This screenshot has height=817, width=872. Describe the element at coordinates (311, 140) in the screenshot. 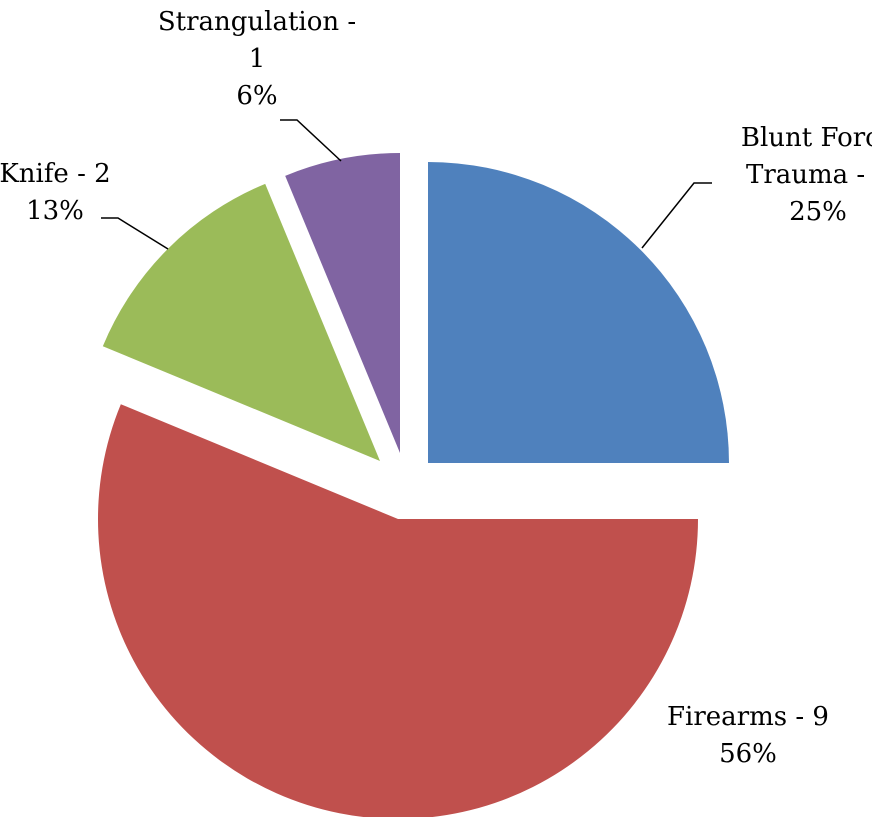

I see `leader-line-strangulation` at that location.